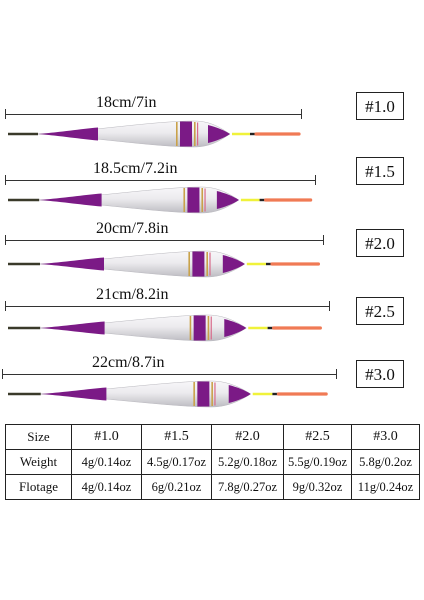  I want to click on table-cell: 5.5g/0.19oz, so click(317, 462).